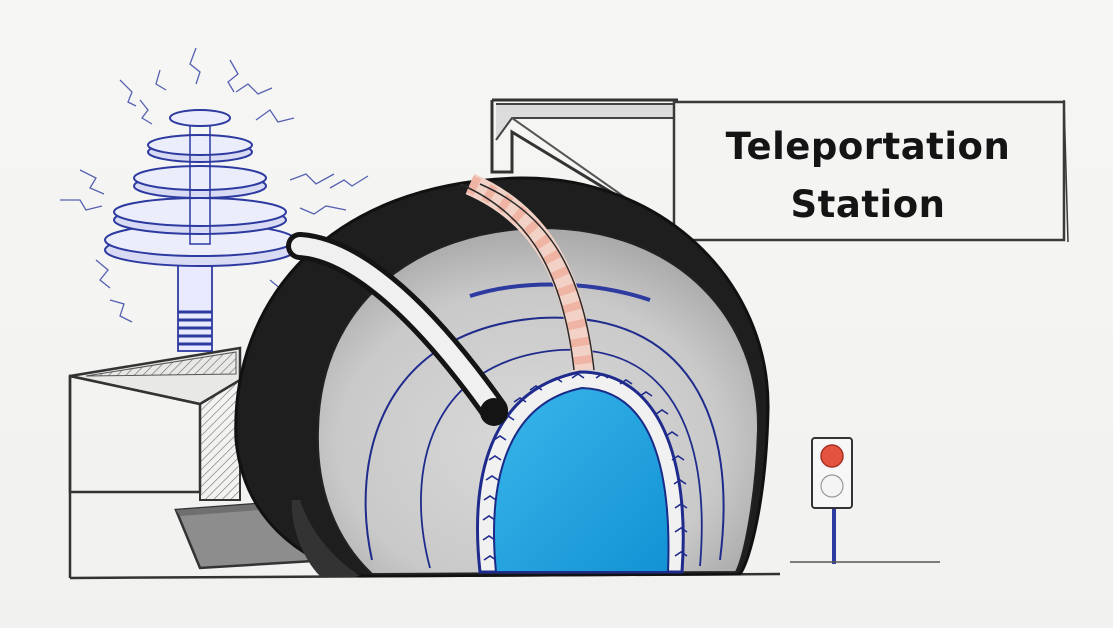 The width and height of the screenshot is (1113, 628). Describe the element at coordinates (868, 204) in the screenshot. I see `sign-title-line-2: Station` at that location.